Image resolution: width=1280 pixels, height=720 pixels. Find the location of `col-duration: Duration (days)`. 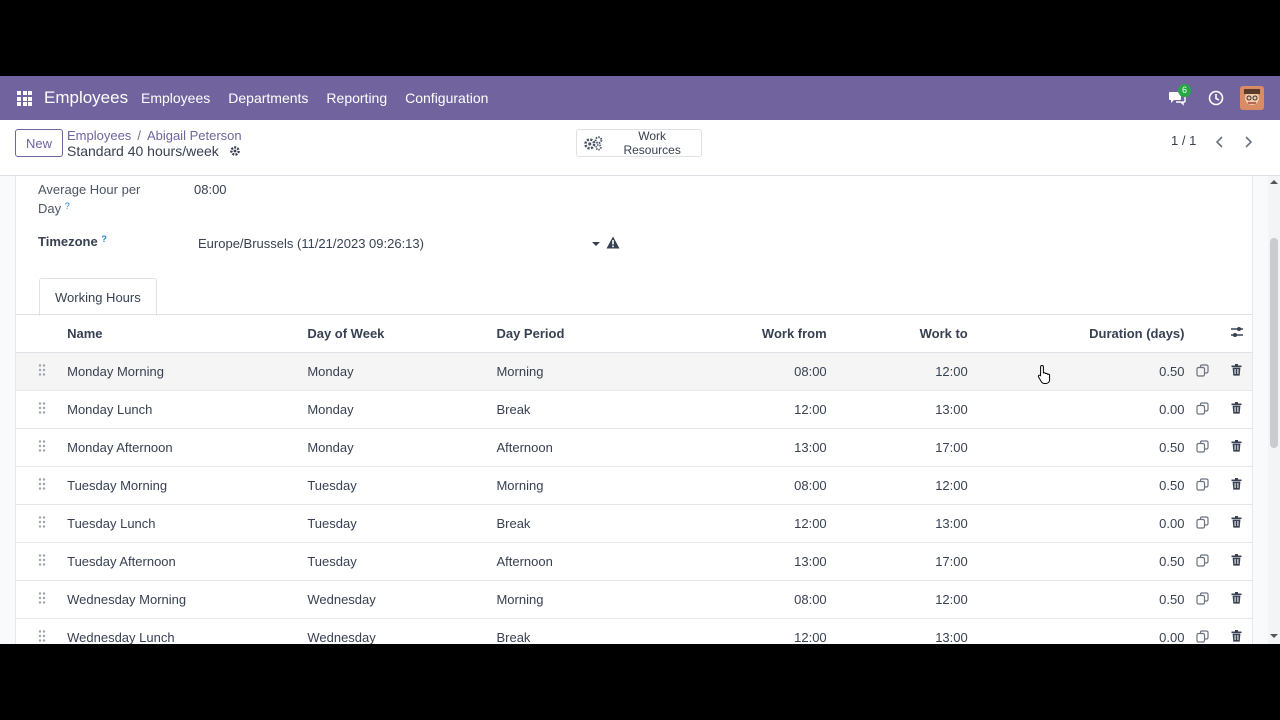

col-duration: Duration (days) is located at coordinates (1076, 334).